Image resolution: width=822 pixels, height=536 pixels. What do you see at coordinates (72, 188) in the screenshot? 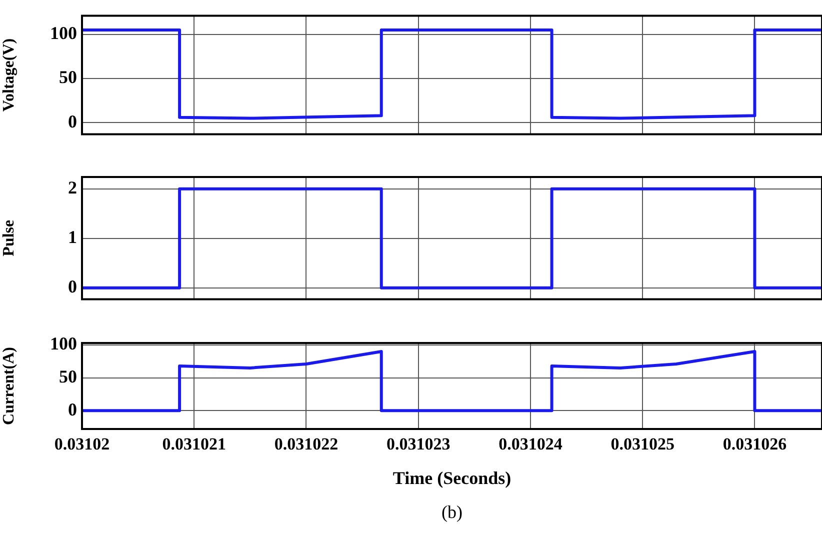
I see `y-tick-label: 2` at bounding box center [72, 188].